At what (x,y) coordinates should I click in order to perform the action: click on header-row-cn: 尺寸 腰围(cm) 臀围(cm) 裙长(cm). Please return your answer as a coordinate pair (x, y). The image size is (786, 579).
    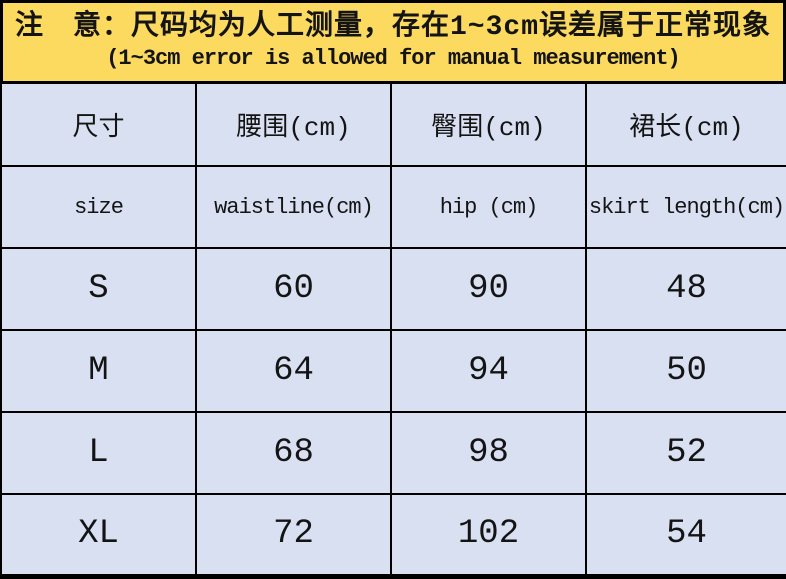
    Looking at the image, I should click on (393, 125).